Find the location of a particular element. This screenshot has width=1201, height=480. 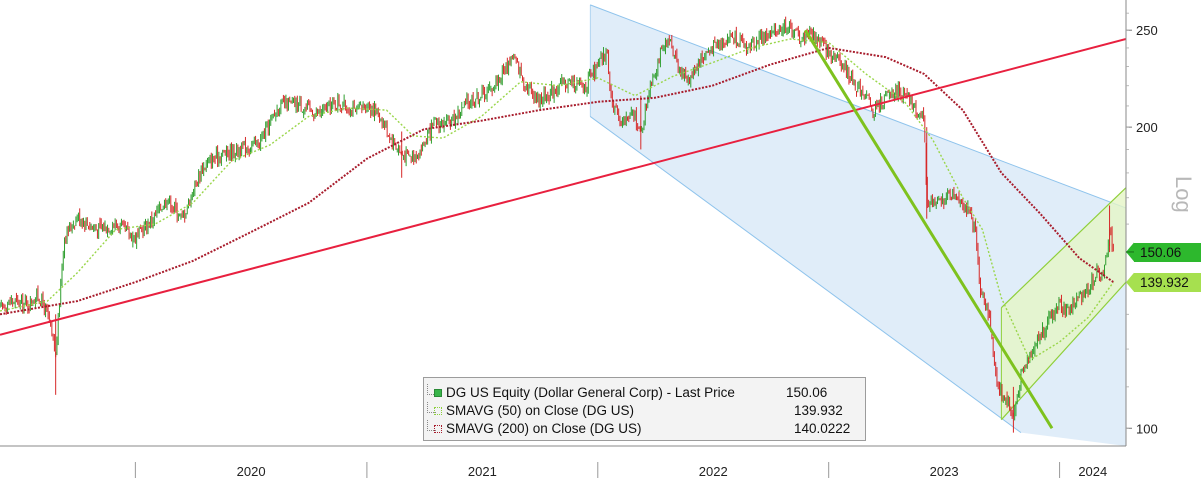

uptrend-upper-line is located at coordinates (1063, 248).